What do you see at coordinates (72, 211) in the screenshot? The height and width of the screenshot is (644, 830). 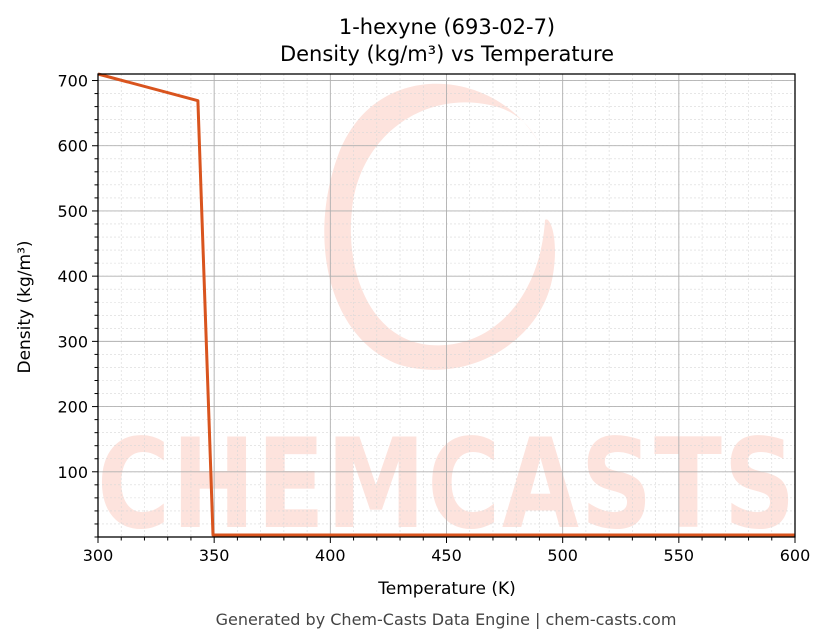 I see `y-tick-label: 500` at bounding box center [72, 211].